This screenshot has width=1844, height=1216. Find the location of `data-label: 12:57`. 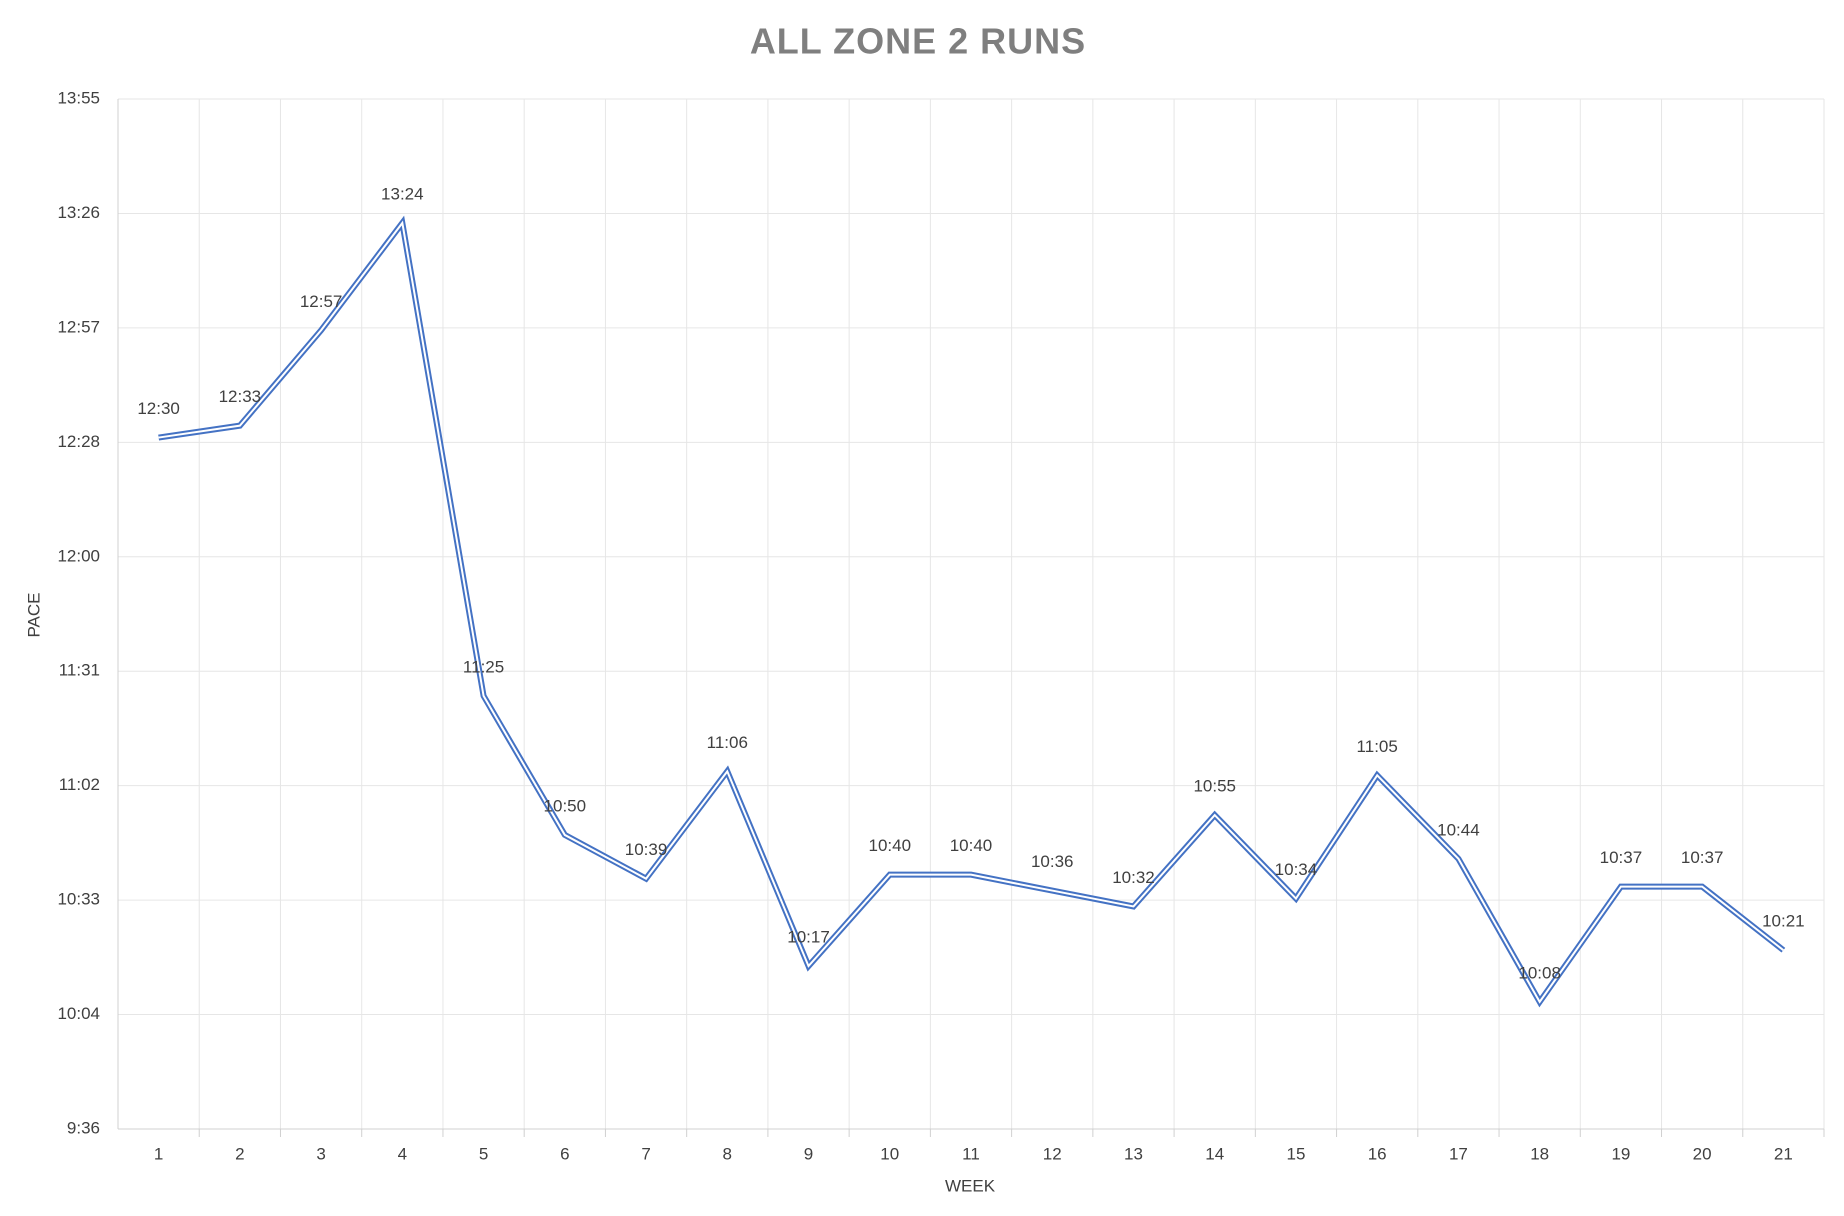

data-label: 12:57 is located at coordinates (321, 301).